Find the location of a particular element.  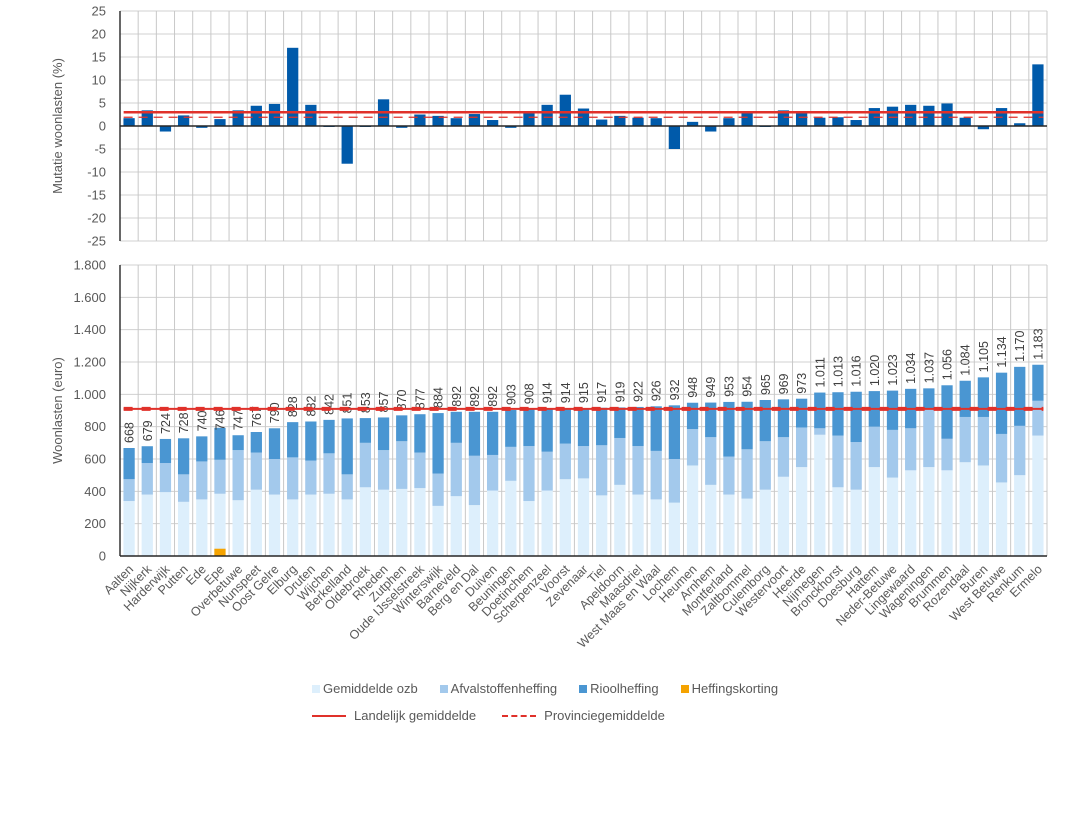

top-bar-nijkerk is located at coordinates (147, 118).